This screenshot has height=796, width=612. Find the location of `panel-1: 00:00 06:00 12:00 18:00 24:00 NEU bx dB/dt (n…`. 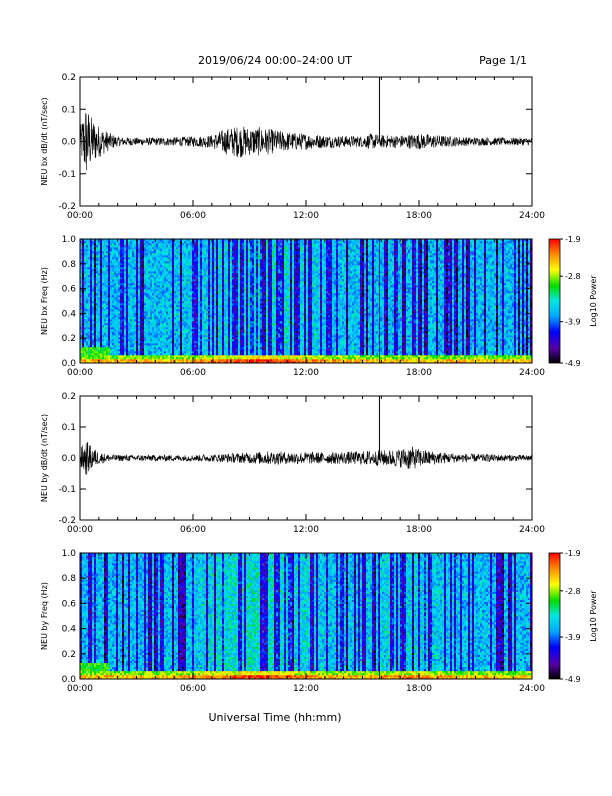

panel-1: 00:00 06:00 12:00 18:00 24:00 NEU bx dB/dt (n… is located at coordinates (292, 149).